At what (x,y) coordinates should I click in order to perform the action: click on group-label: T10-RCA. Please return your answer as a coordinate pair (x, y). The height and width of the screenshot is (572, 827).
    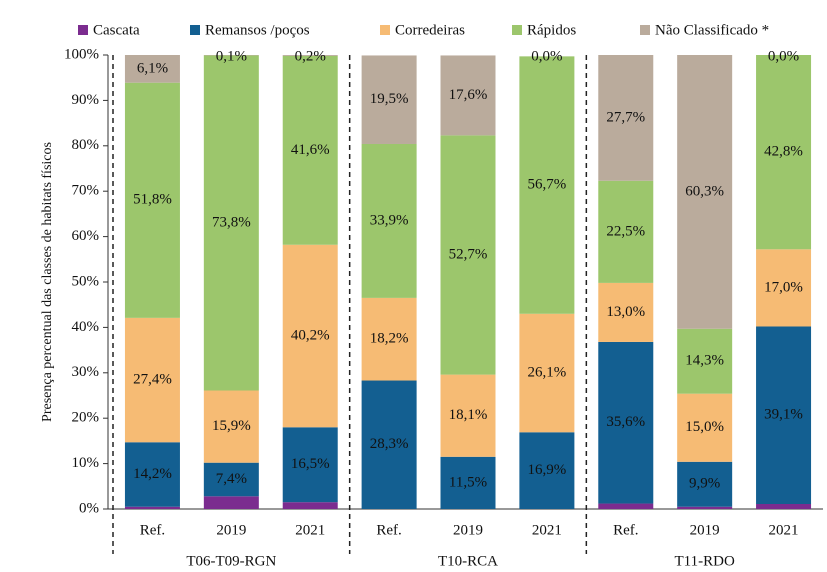
    Looking at the image, I should click on (468, 561).